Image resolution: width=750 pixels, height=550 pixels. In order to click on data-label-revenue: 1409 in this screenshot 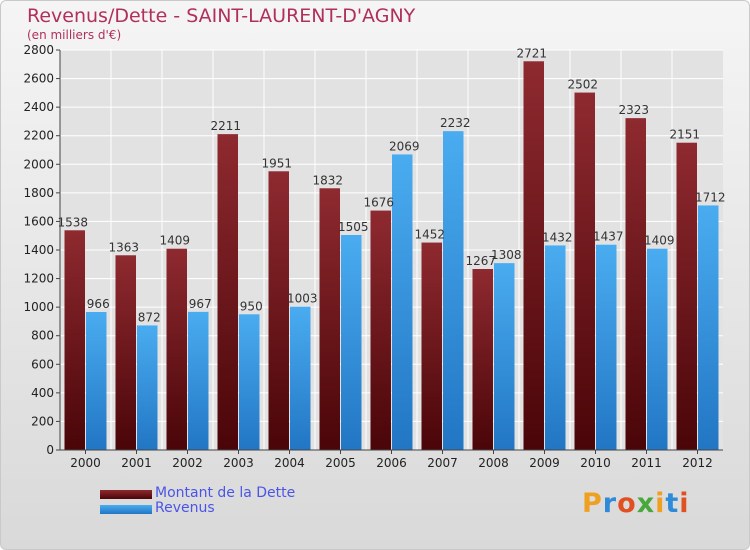, I will do `click(659, 241)`.